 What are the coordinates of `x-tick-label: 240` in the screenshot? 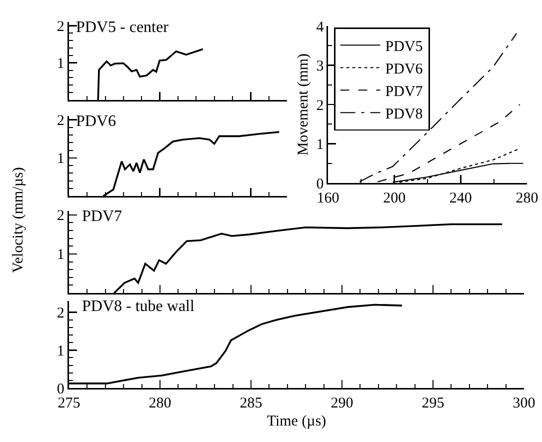 It's located at (460, 198).